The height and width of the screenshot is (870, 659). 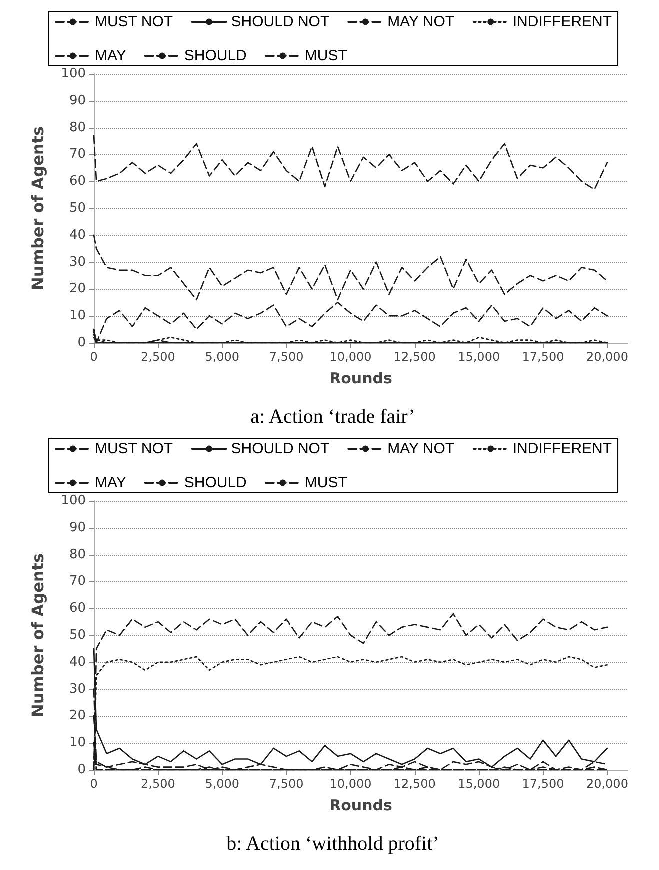 What do you see at coordinates (333, 417) in the screenshot?
I see `text: a: Action ‘trade fair’` at bounding box center [333, 417].